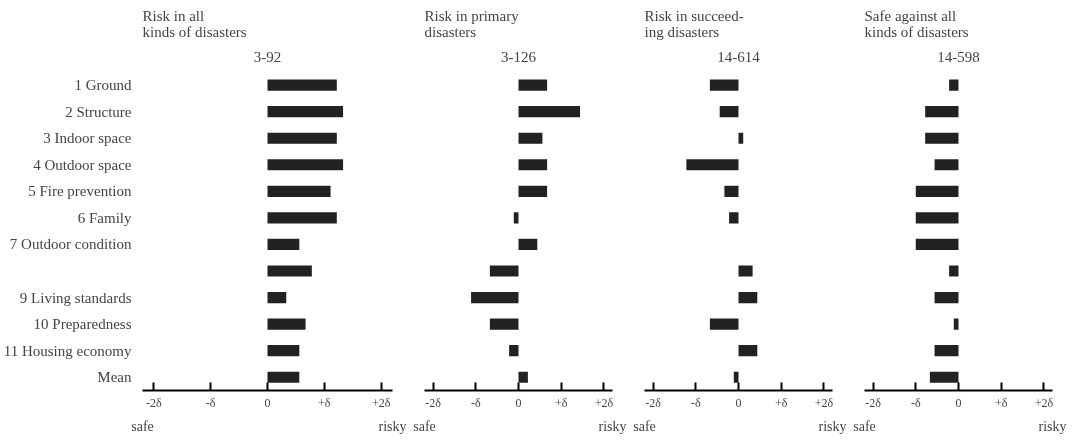 This screenshot has width=1072, height=442. I want to click on y-tick-label: 1 Ground, so click(103, 85).